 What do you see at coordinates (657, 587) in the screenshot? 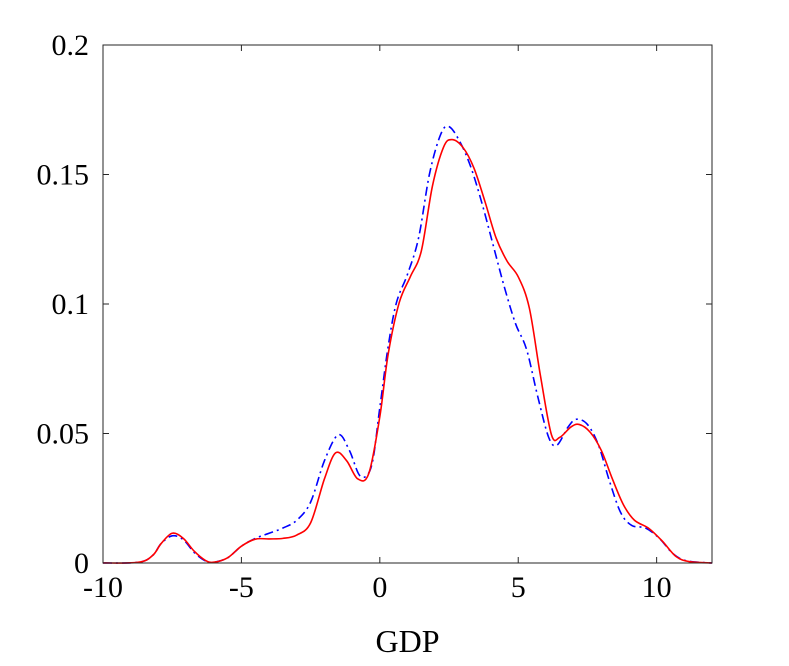
I see `x-tick-label: 10` at bounding box center [657, 587].